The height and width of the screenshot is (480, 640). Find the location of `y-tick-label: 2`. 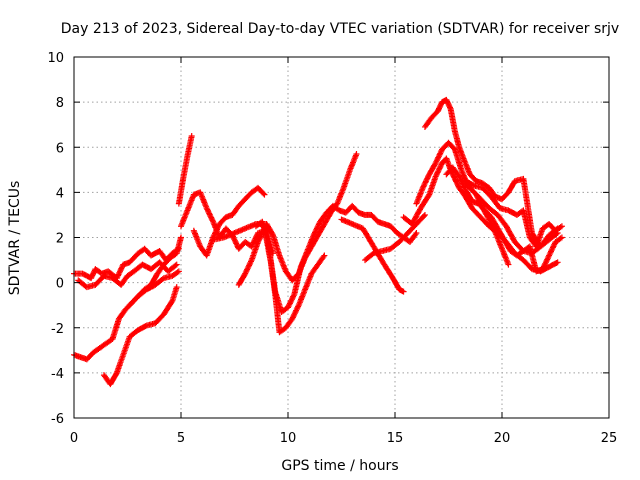

y-tick-label: 2 is located at coordinates (60, 239).